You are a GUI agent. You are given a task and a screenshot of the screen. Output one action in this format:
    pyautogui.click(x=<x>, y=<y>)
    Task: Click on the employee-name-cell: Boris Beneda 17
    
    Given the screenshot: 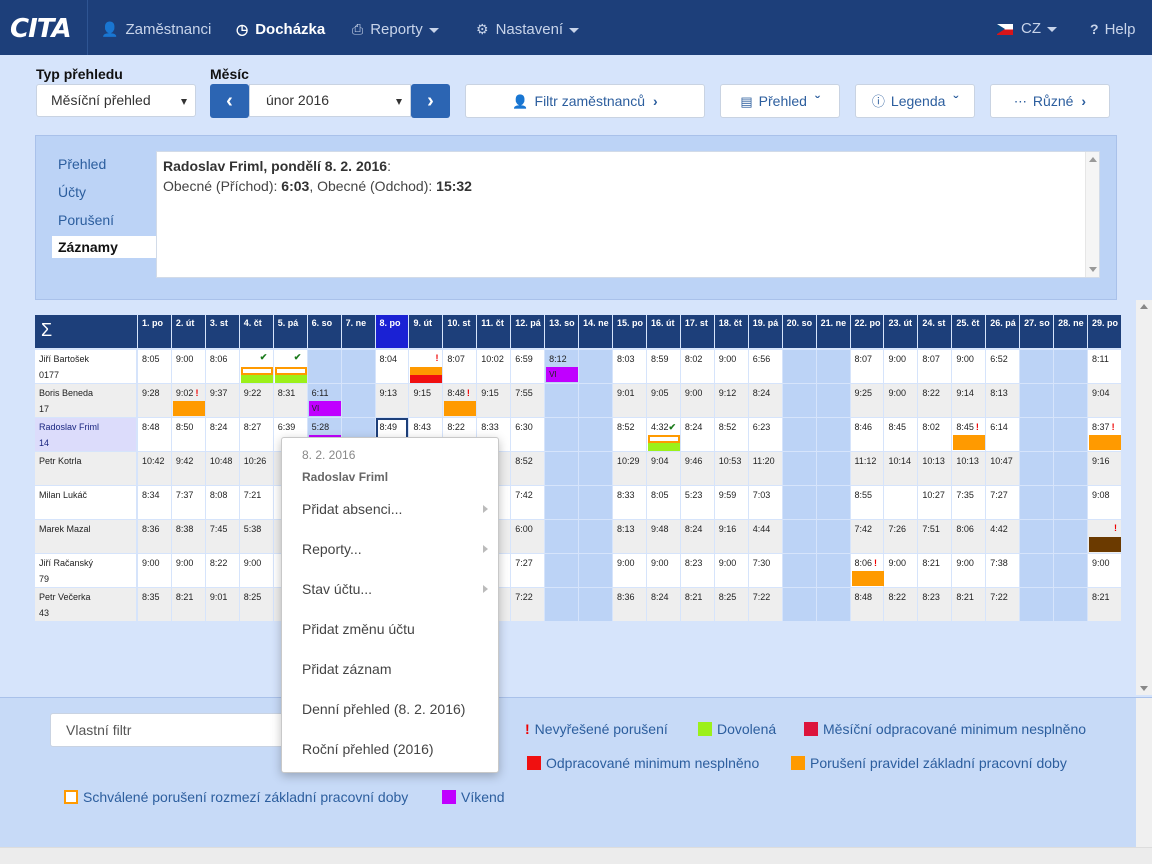 What is the action you would take?
    pyautogui.click(x=85, y=400)
    